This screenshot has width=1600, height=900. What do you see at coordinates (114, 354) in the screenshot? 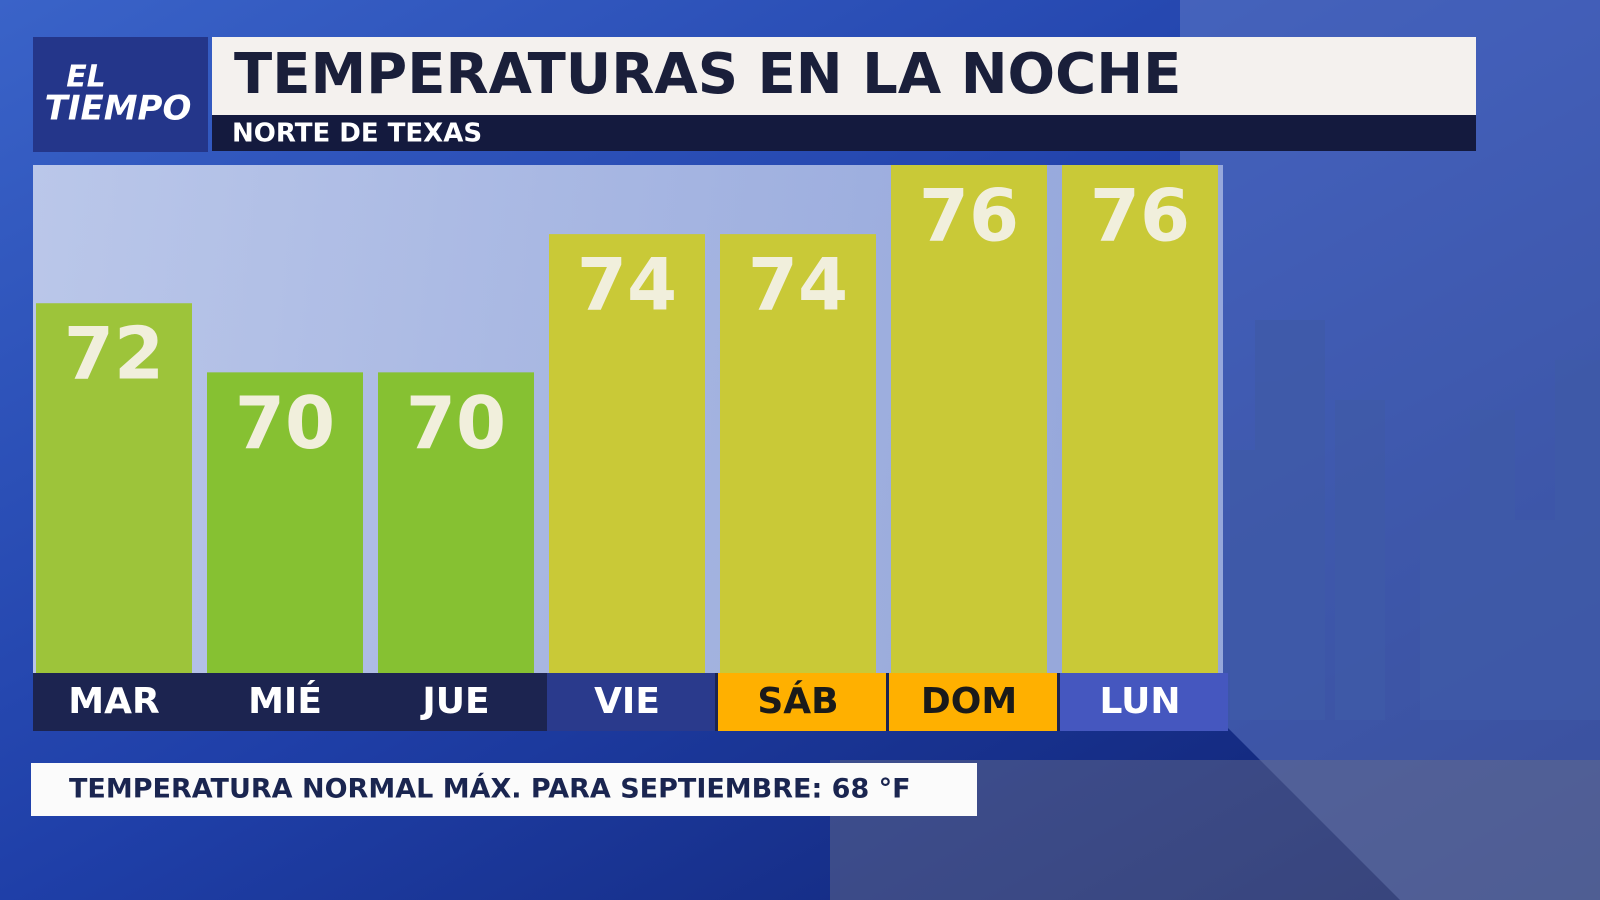
I see `value-label: 72` at bounding box center [114, 354].